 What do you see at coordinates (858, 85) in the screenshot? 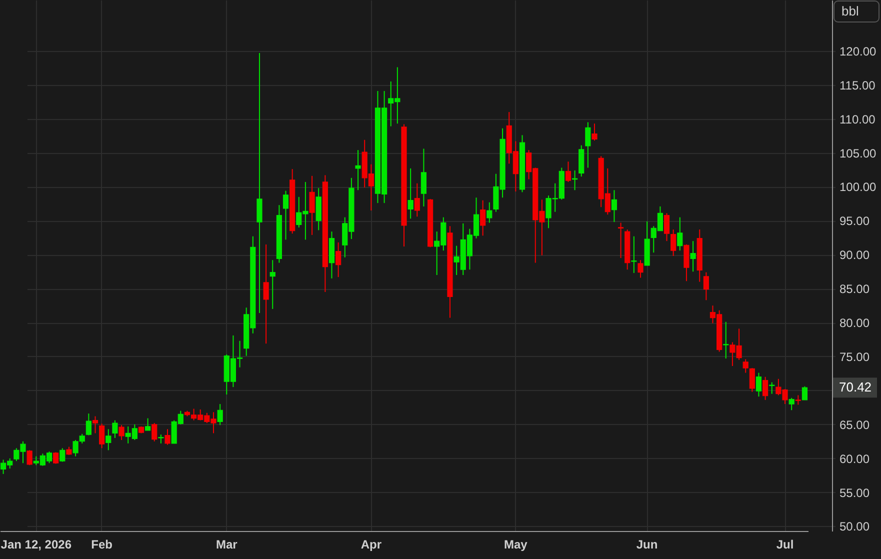
I see `y-tick-label: 115.00` at bounding box center [858, 85].